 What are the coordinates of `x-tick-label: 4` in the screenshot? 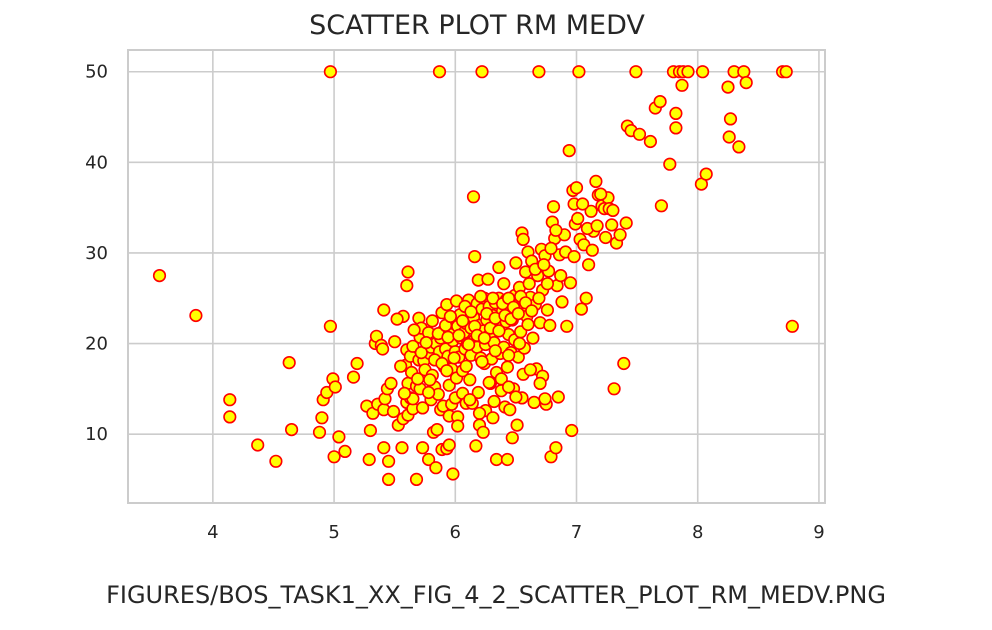 It's located at (212, 532).